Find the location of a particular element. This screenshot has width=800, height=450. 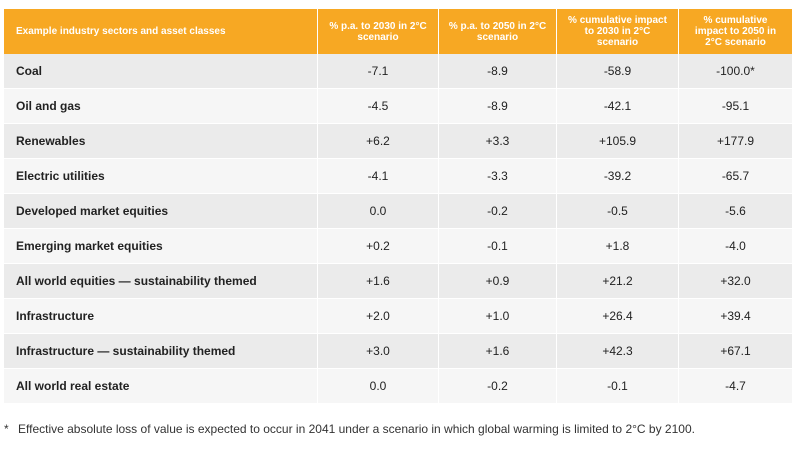

cell-cumulative-2050: -65.7 is located at coordinates (735, 176).